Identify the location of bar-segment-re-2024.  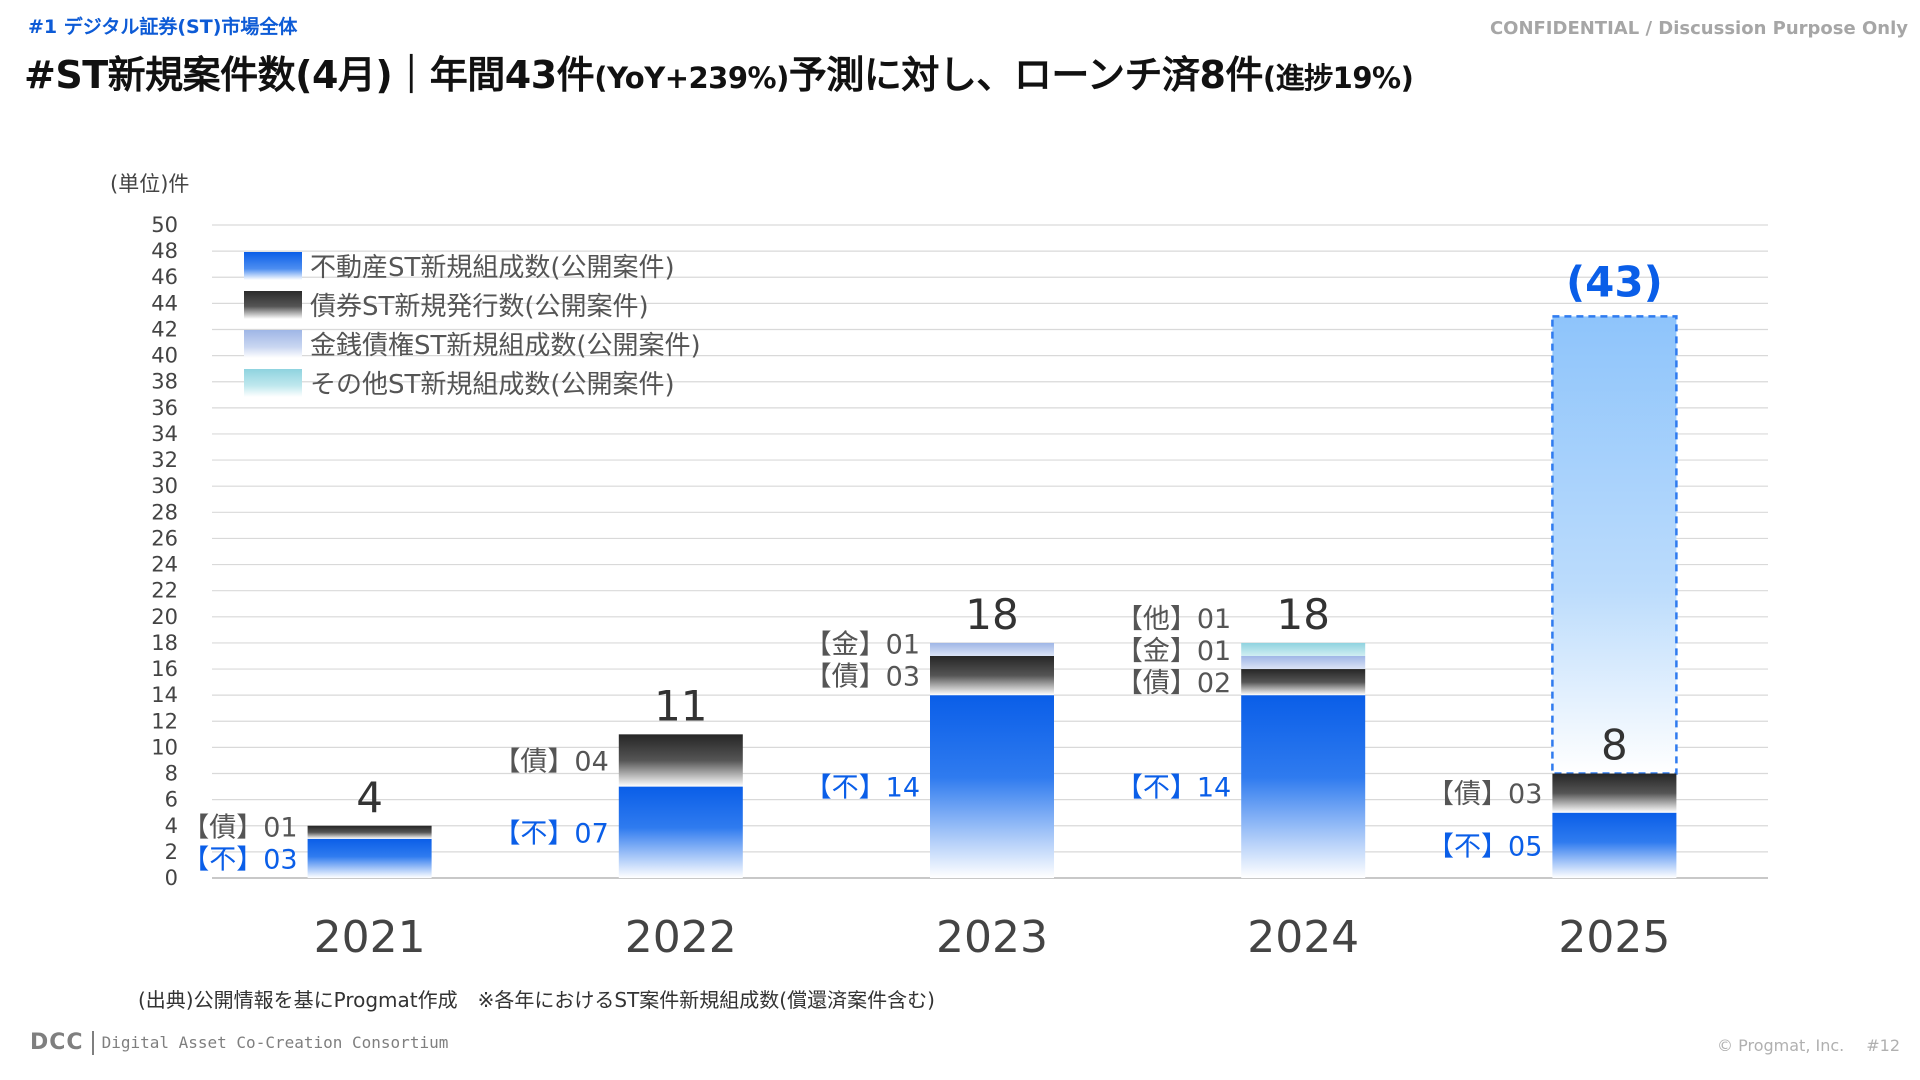
(1303, 786).